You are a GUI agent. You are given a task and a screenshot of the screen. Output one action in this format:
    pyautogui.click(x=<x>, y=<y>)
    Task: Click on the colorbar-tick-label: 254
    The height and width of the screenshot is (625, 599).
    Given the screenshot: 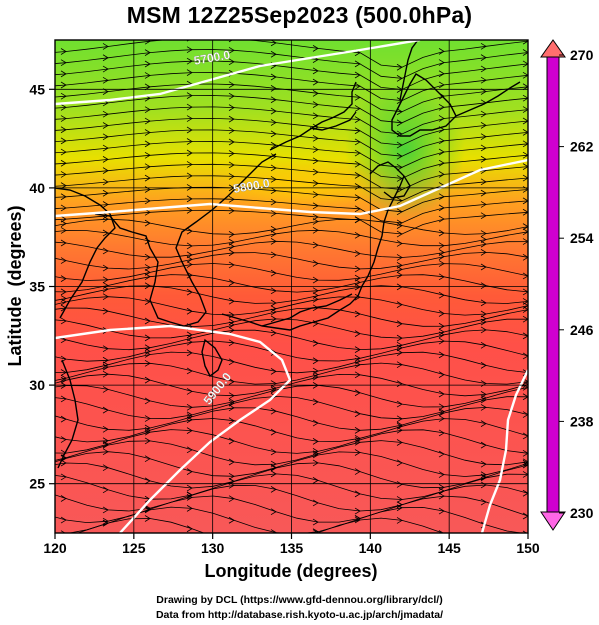 What is the action you would take?
    pyautogui.click(x=582, y=238)
    